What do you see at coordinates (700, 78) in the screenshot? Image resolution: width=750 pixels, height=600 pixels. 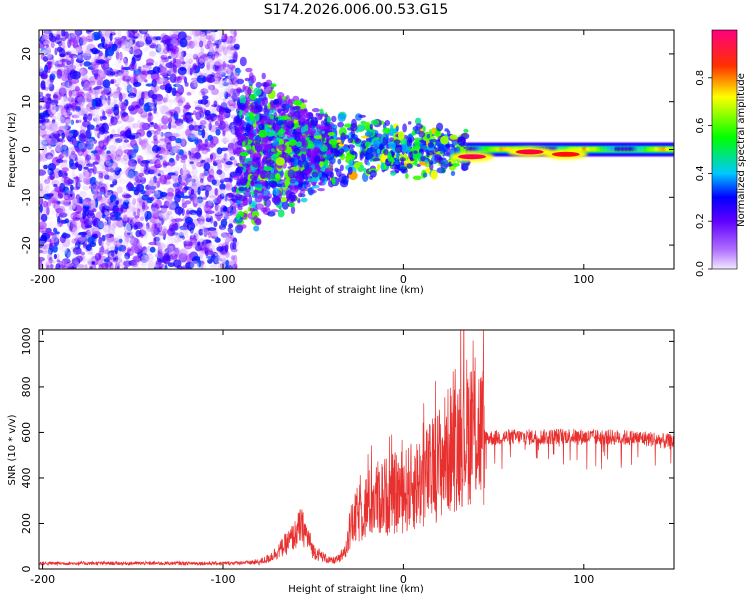 I see `colorbar-tick-label: 0.8` at bounding box center [700, 78].